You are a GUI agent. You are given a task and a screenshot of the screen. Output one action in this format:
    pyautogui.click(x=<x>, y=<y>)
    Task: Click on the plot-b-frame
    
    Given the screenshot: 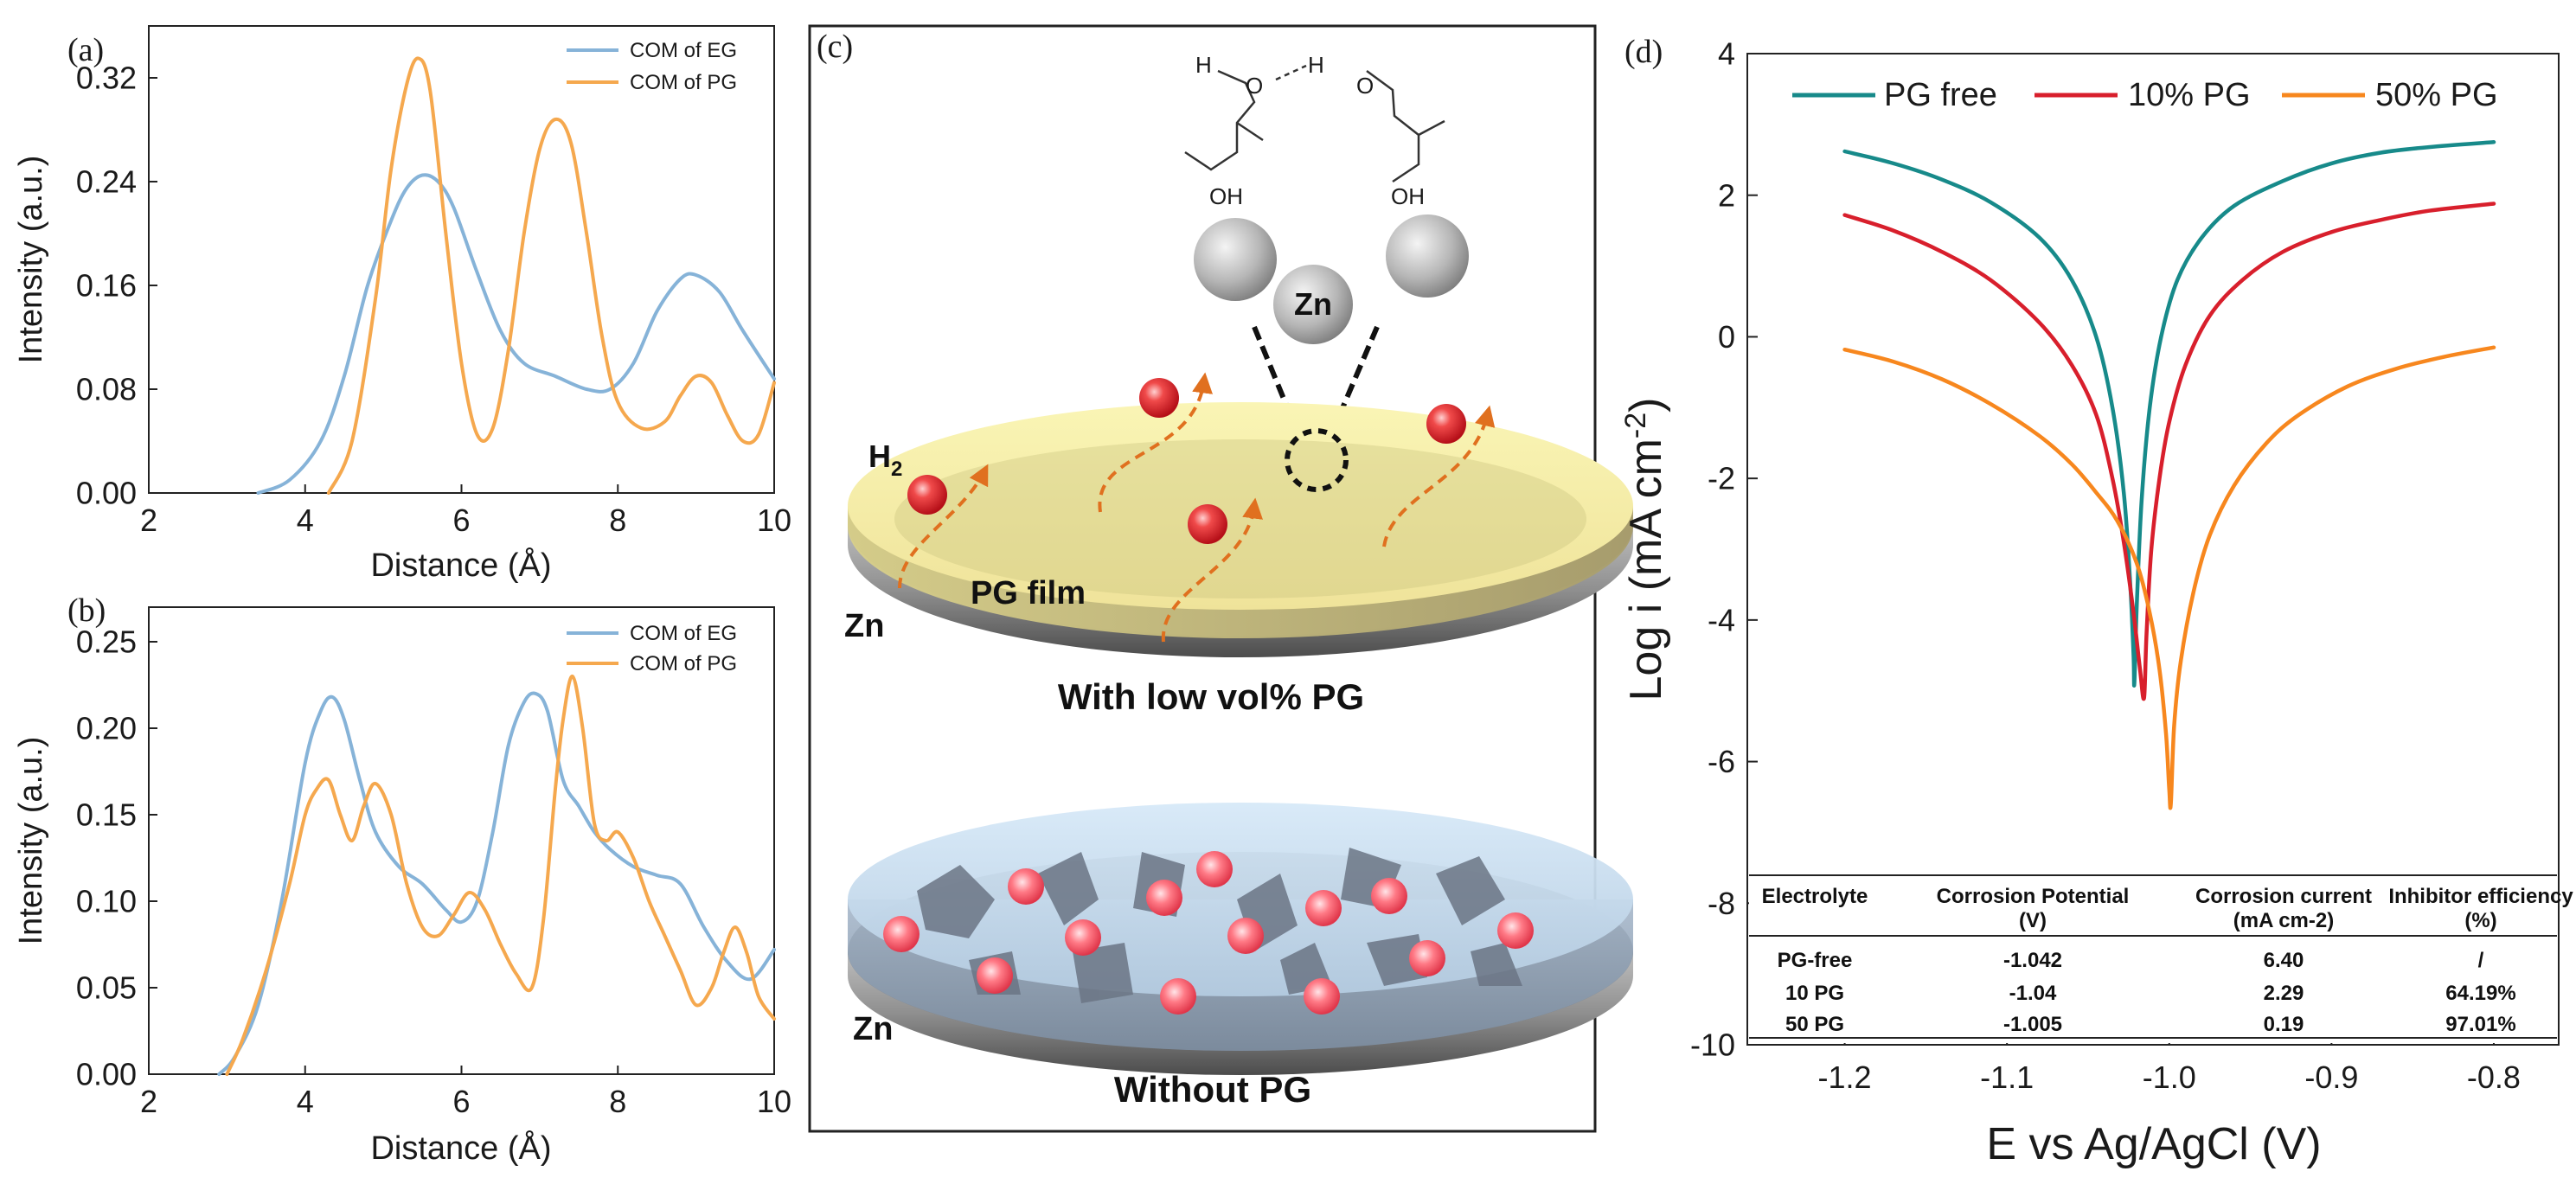 What is the action you would take?
    pyautogui.click(x=461, y=840)
    